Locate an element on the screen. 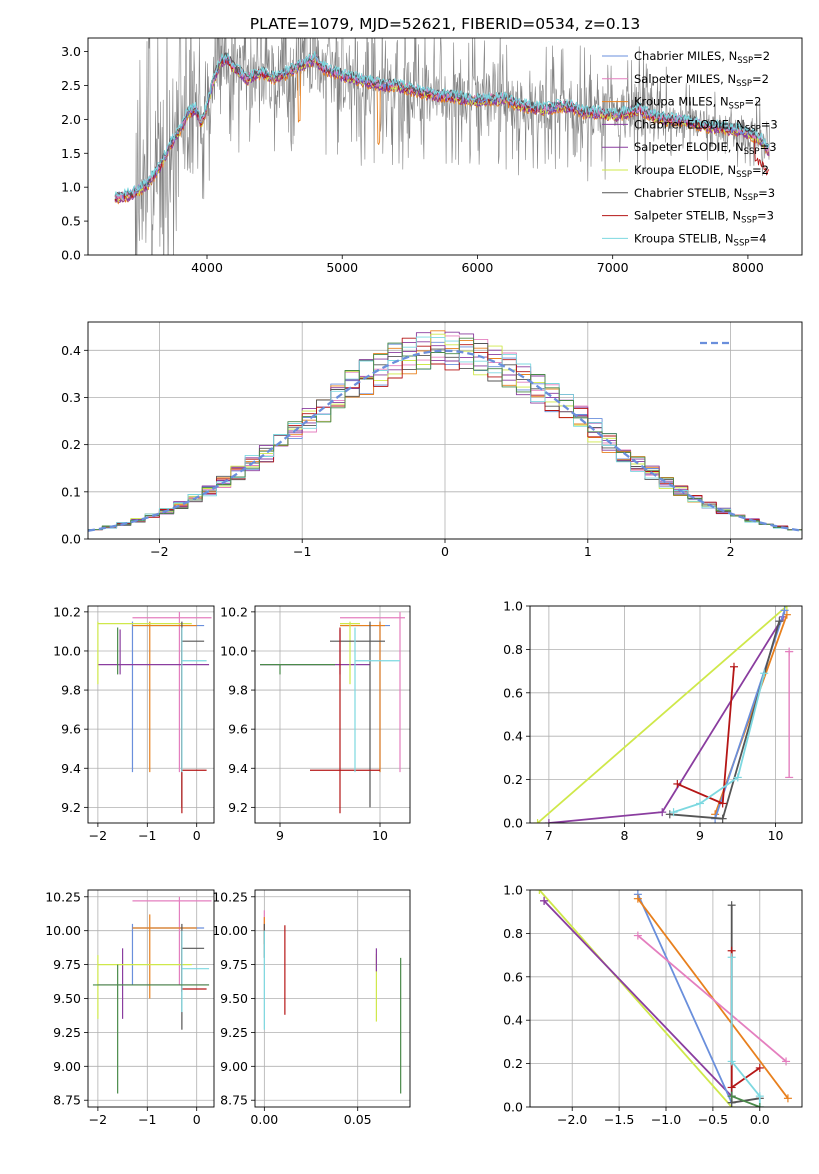 This screenshot has width=819, height=1174. x-tick-label: 8000 is located at coordinates (748, 267).